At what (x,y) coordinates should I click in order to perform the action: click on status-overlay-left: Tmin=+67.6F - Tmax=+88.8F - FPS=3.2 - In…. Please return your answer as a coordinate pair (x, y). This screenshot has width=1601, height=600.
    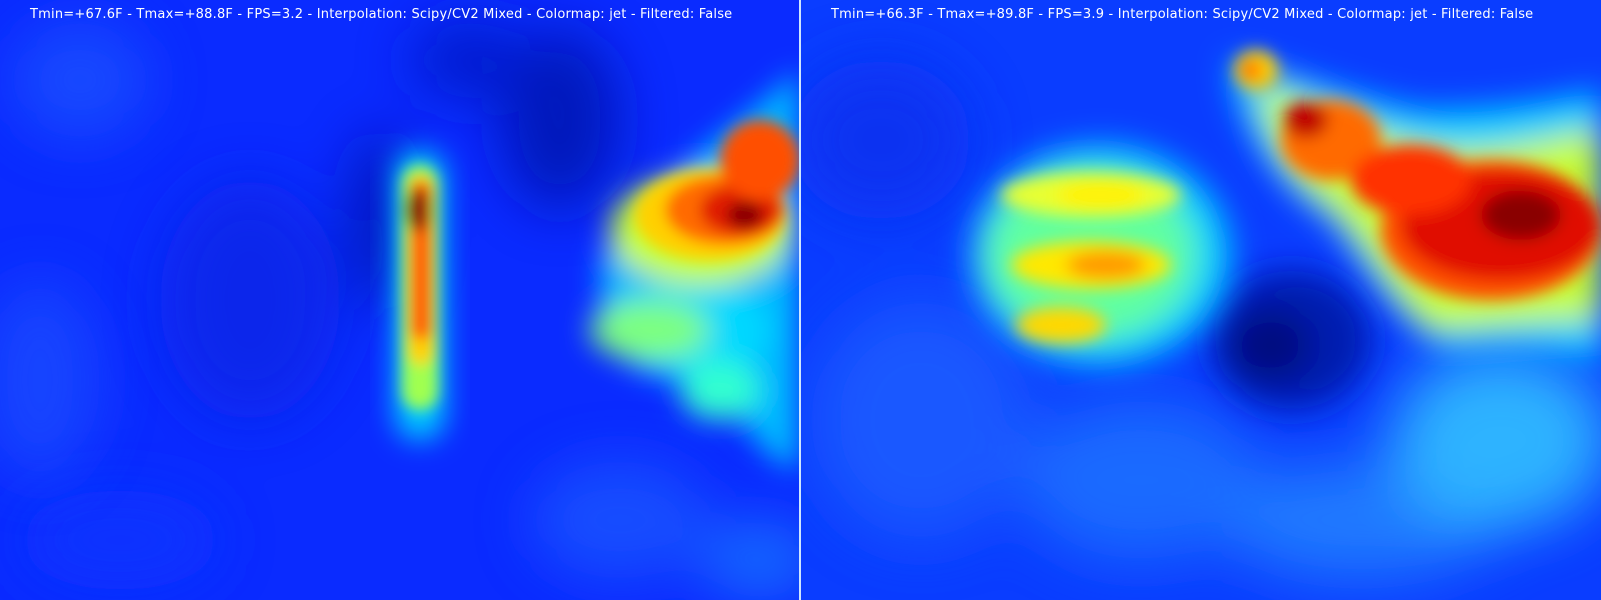
    Looking at the image, I should click on (381, 14).